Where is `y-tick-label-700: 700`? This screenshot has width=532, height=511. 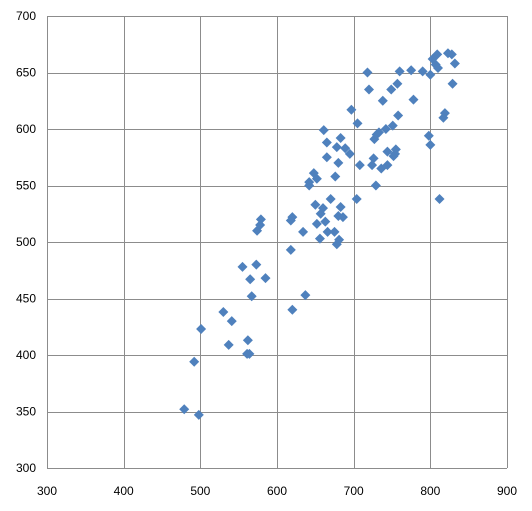
y-tick-label-700: 700 is located at coordinates (26, 16).